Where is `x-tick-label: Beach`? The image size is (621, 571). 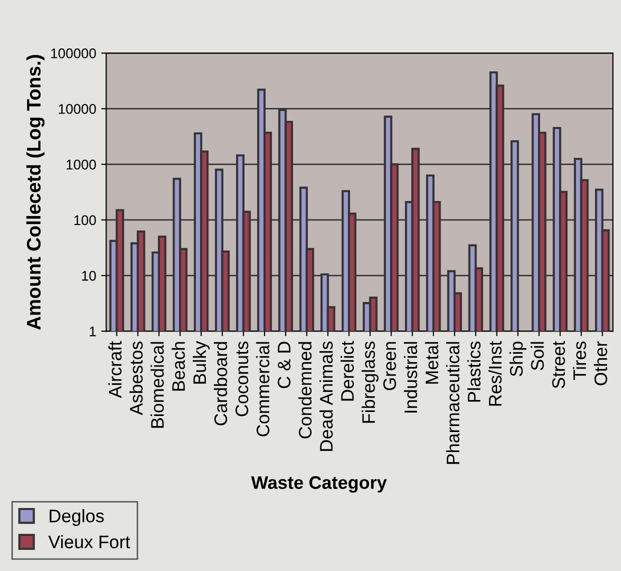
x-tick-label: Beach is located at coordinates (178, 366).